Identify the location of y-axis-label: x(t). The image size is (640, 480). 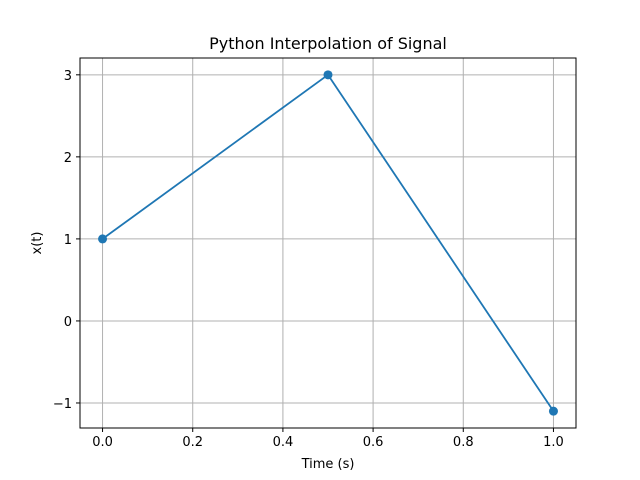
(37, 243).